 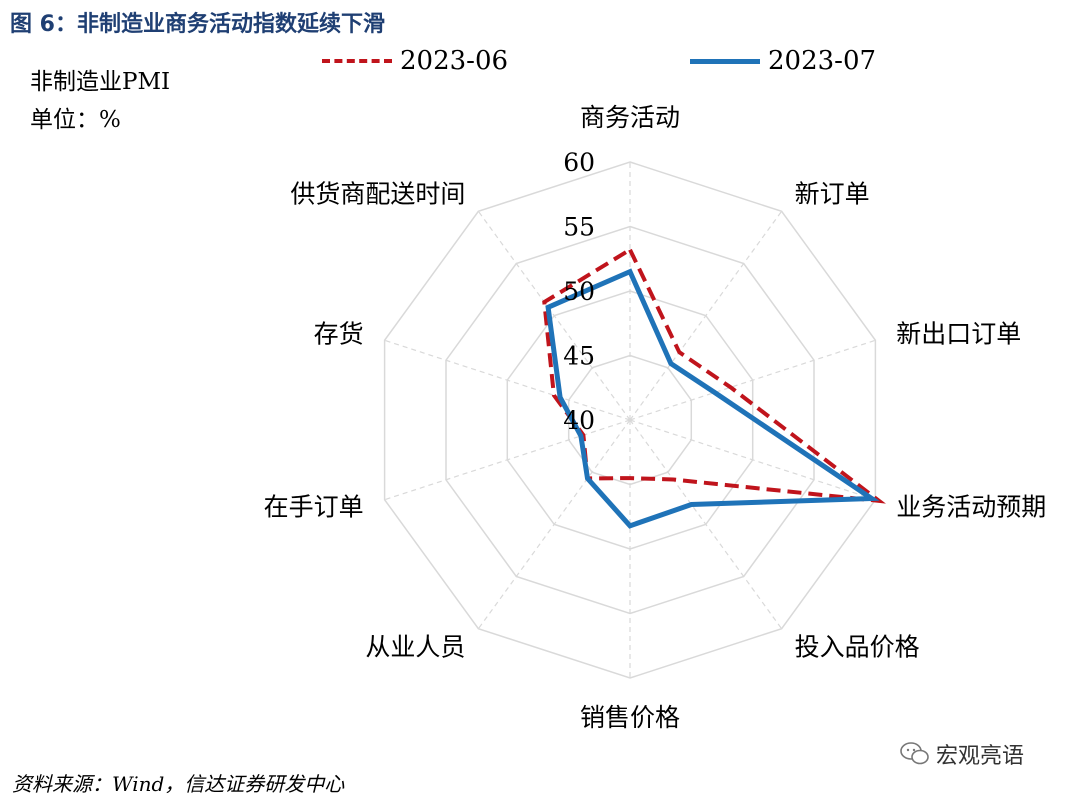 I want to click on legend-item-2023-07: 2023-07, so click(x=783, y=61).